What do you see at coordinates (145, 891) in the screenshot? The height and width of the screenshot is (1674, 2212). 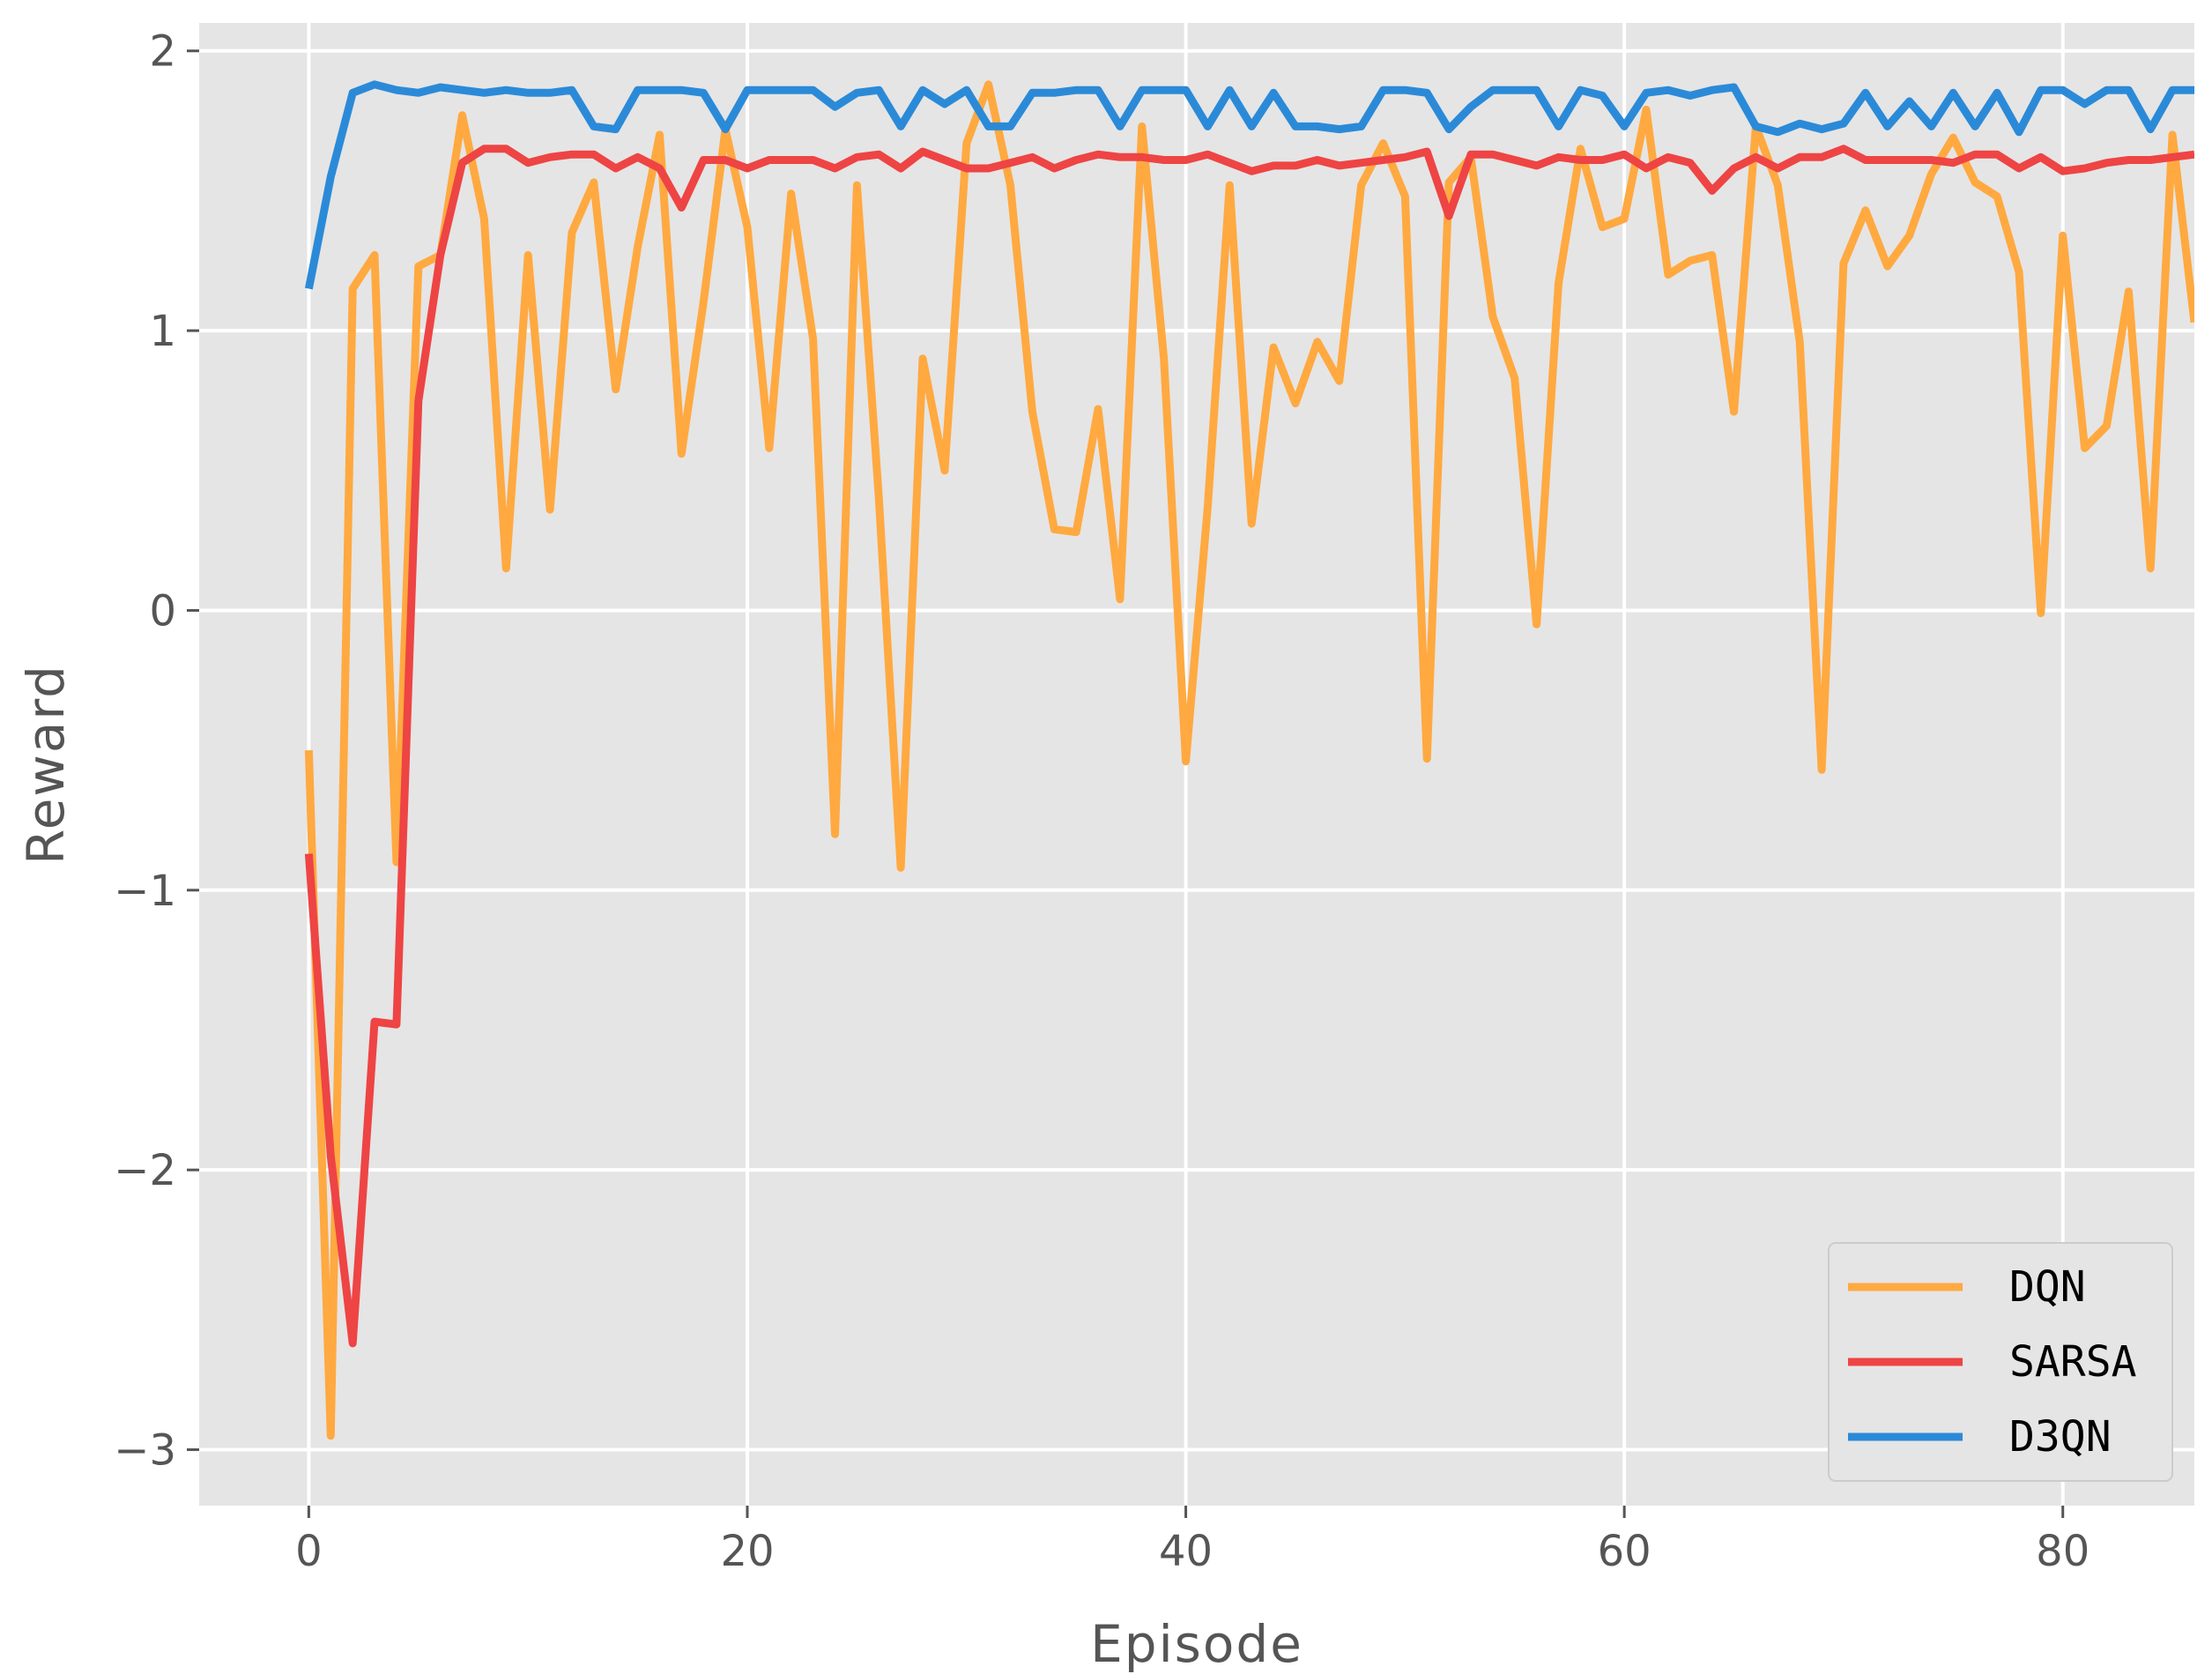 I see `y-tick-label: −1` at bounding box center [145, 891].